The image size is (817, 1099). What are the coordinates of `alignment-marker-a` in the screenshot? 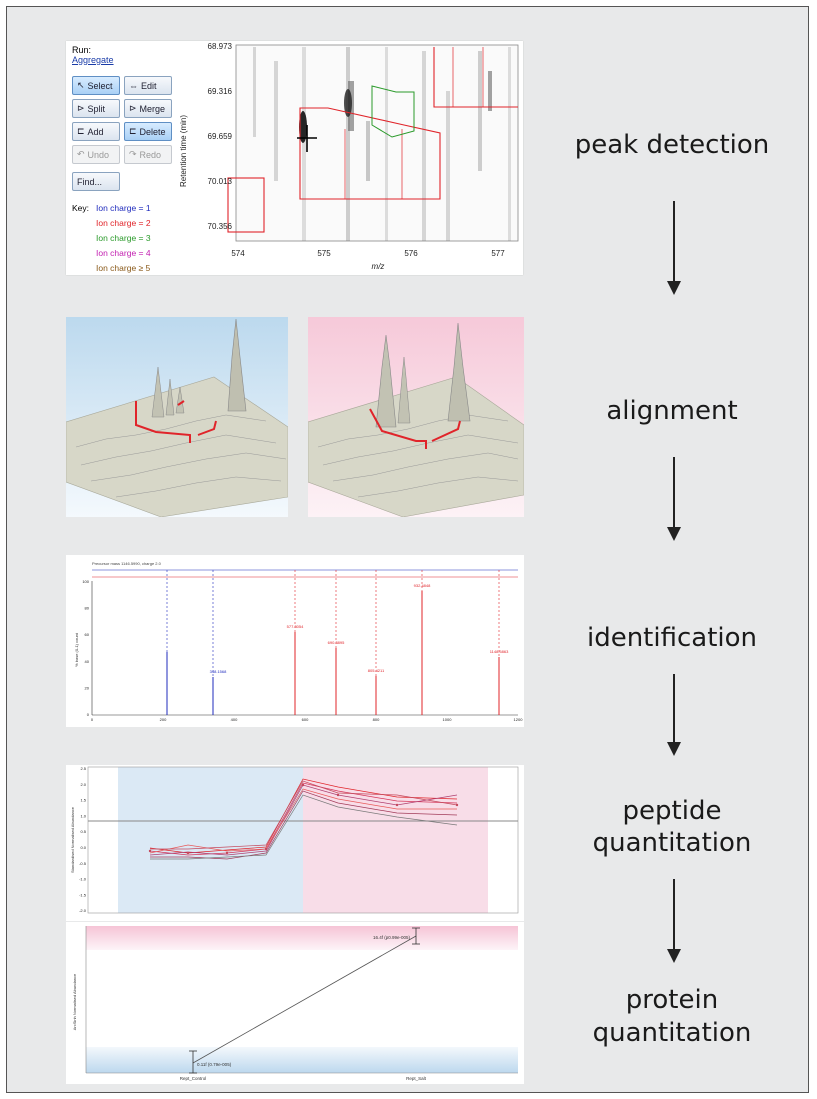 It's located at (163, 422).